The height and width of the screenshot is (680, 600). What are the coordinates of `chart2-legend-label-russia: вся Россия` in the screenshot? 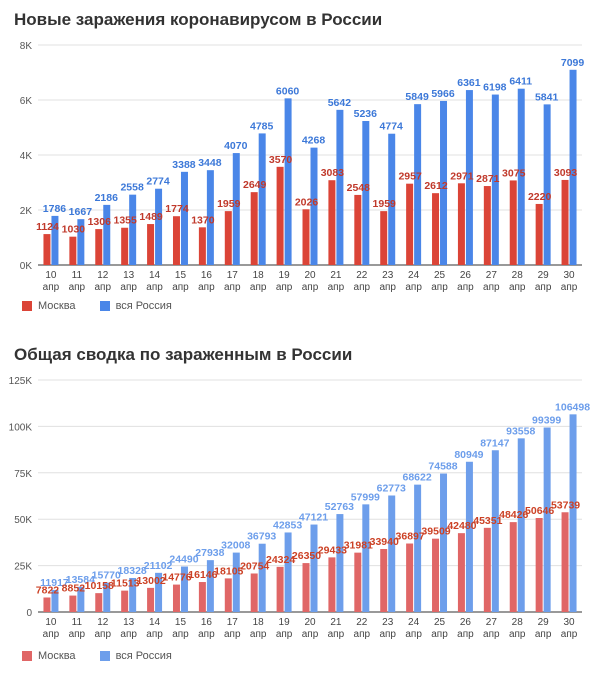 It's located at (143, 656).